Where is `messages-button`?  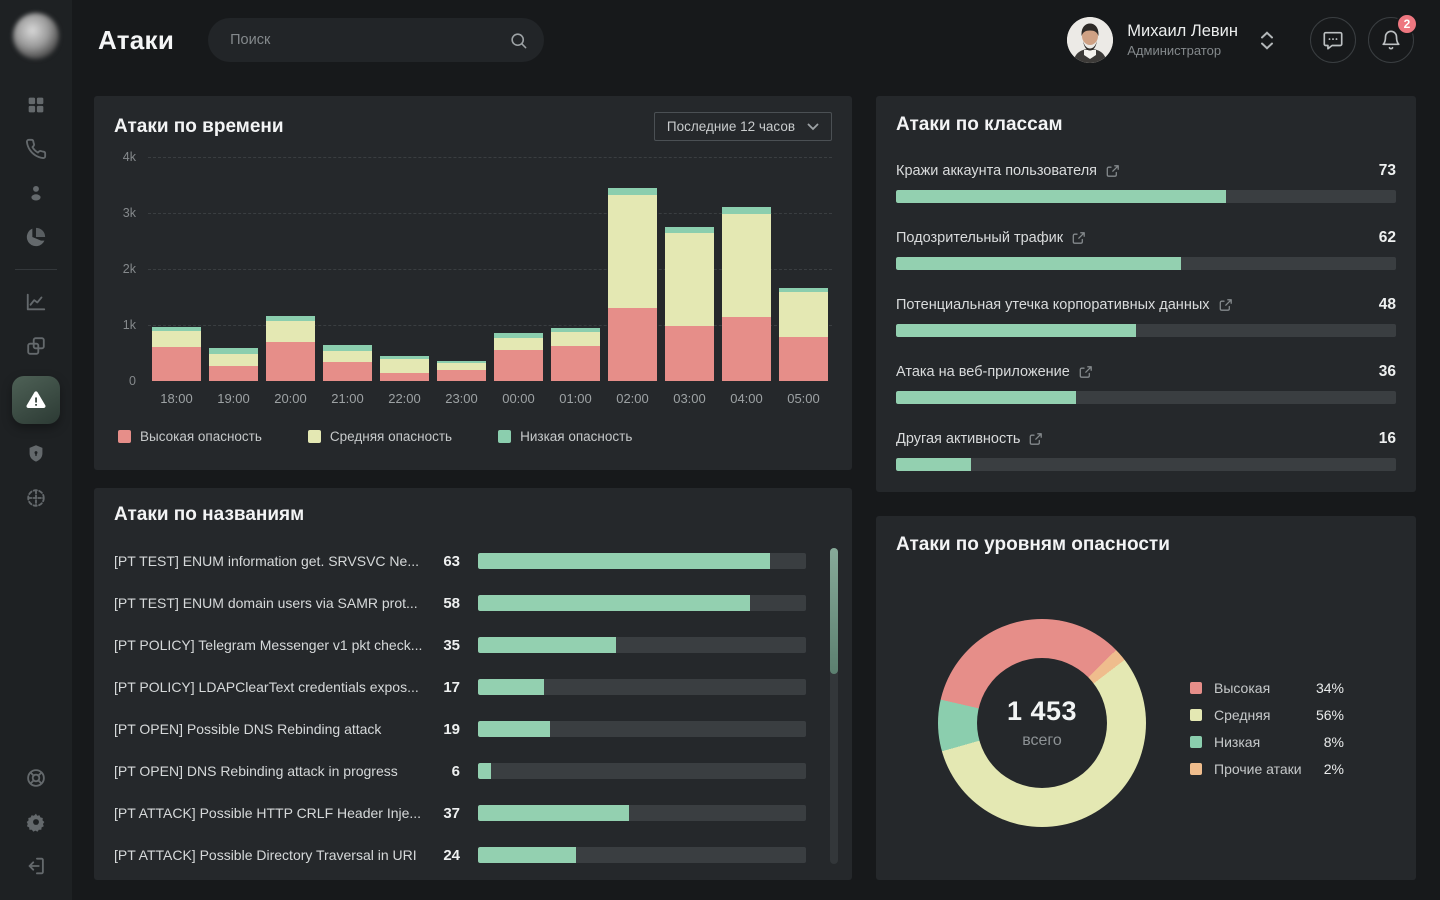
messages-button is located at coordinates (1333, 40).